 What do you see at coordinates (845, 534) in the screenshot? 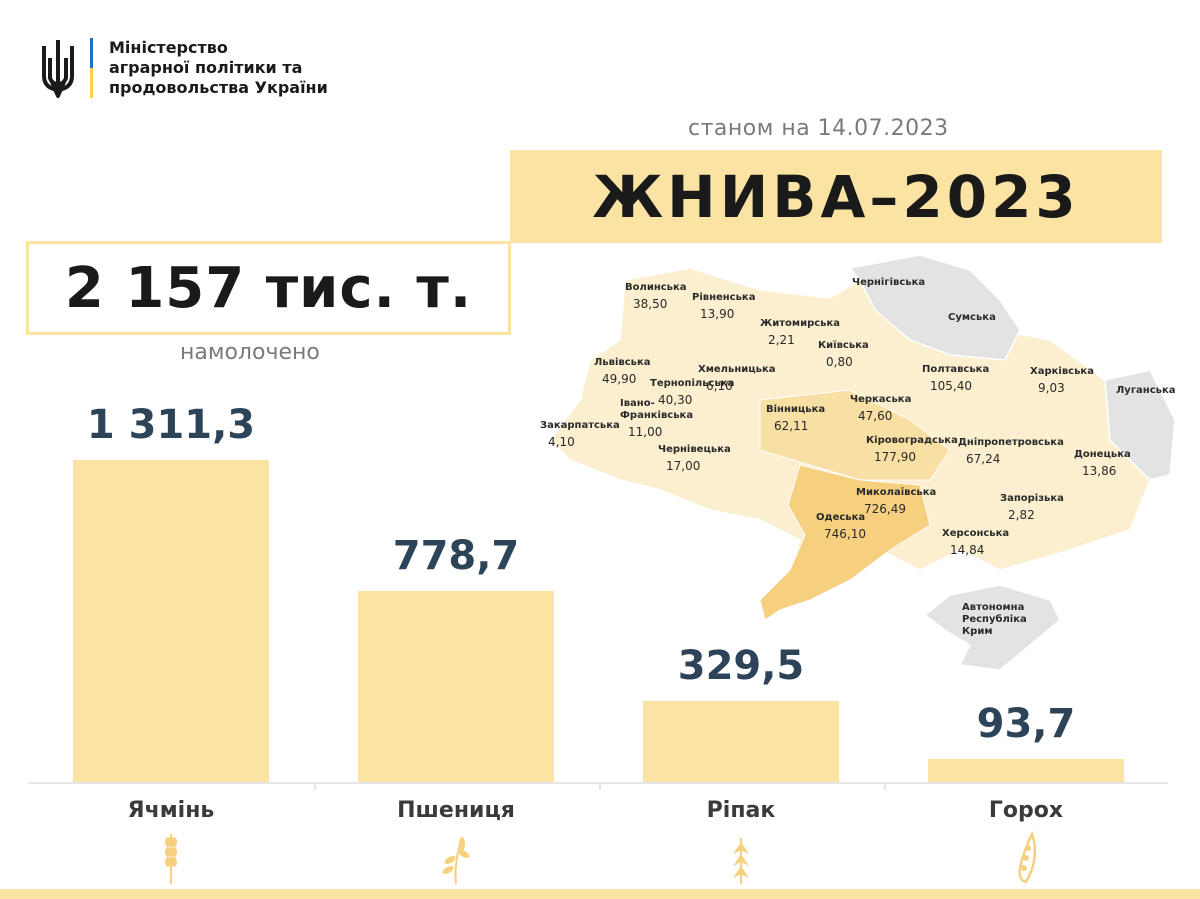
I see `region-value: 746,10` at bounding box center [845, 534].